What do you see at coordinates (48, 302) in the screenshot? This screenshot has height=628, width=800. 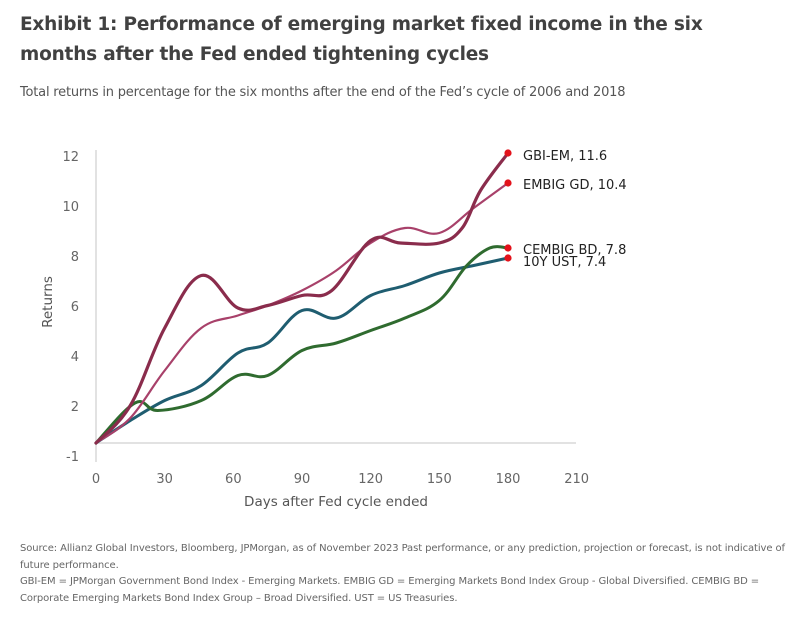 I see `y-axis-title: Returns` at bounding box center [48, 302].